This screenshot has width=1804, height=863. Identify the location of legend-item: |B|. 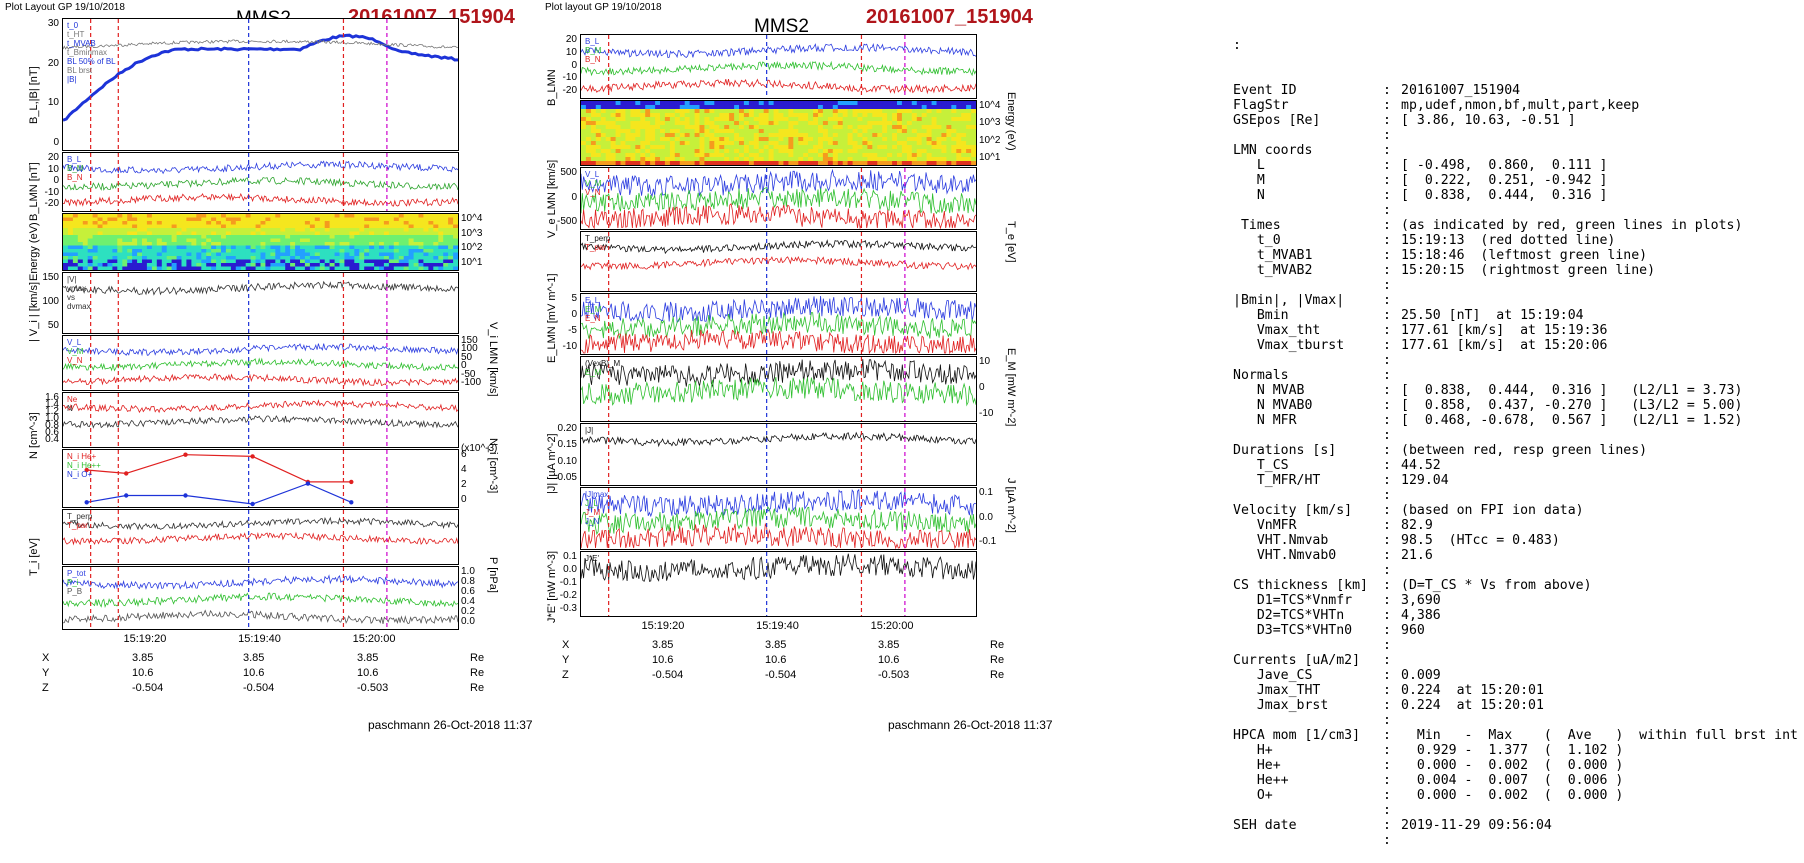
(72, 79).